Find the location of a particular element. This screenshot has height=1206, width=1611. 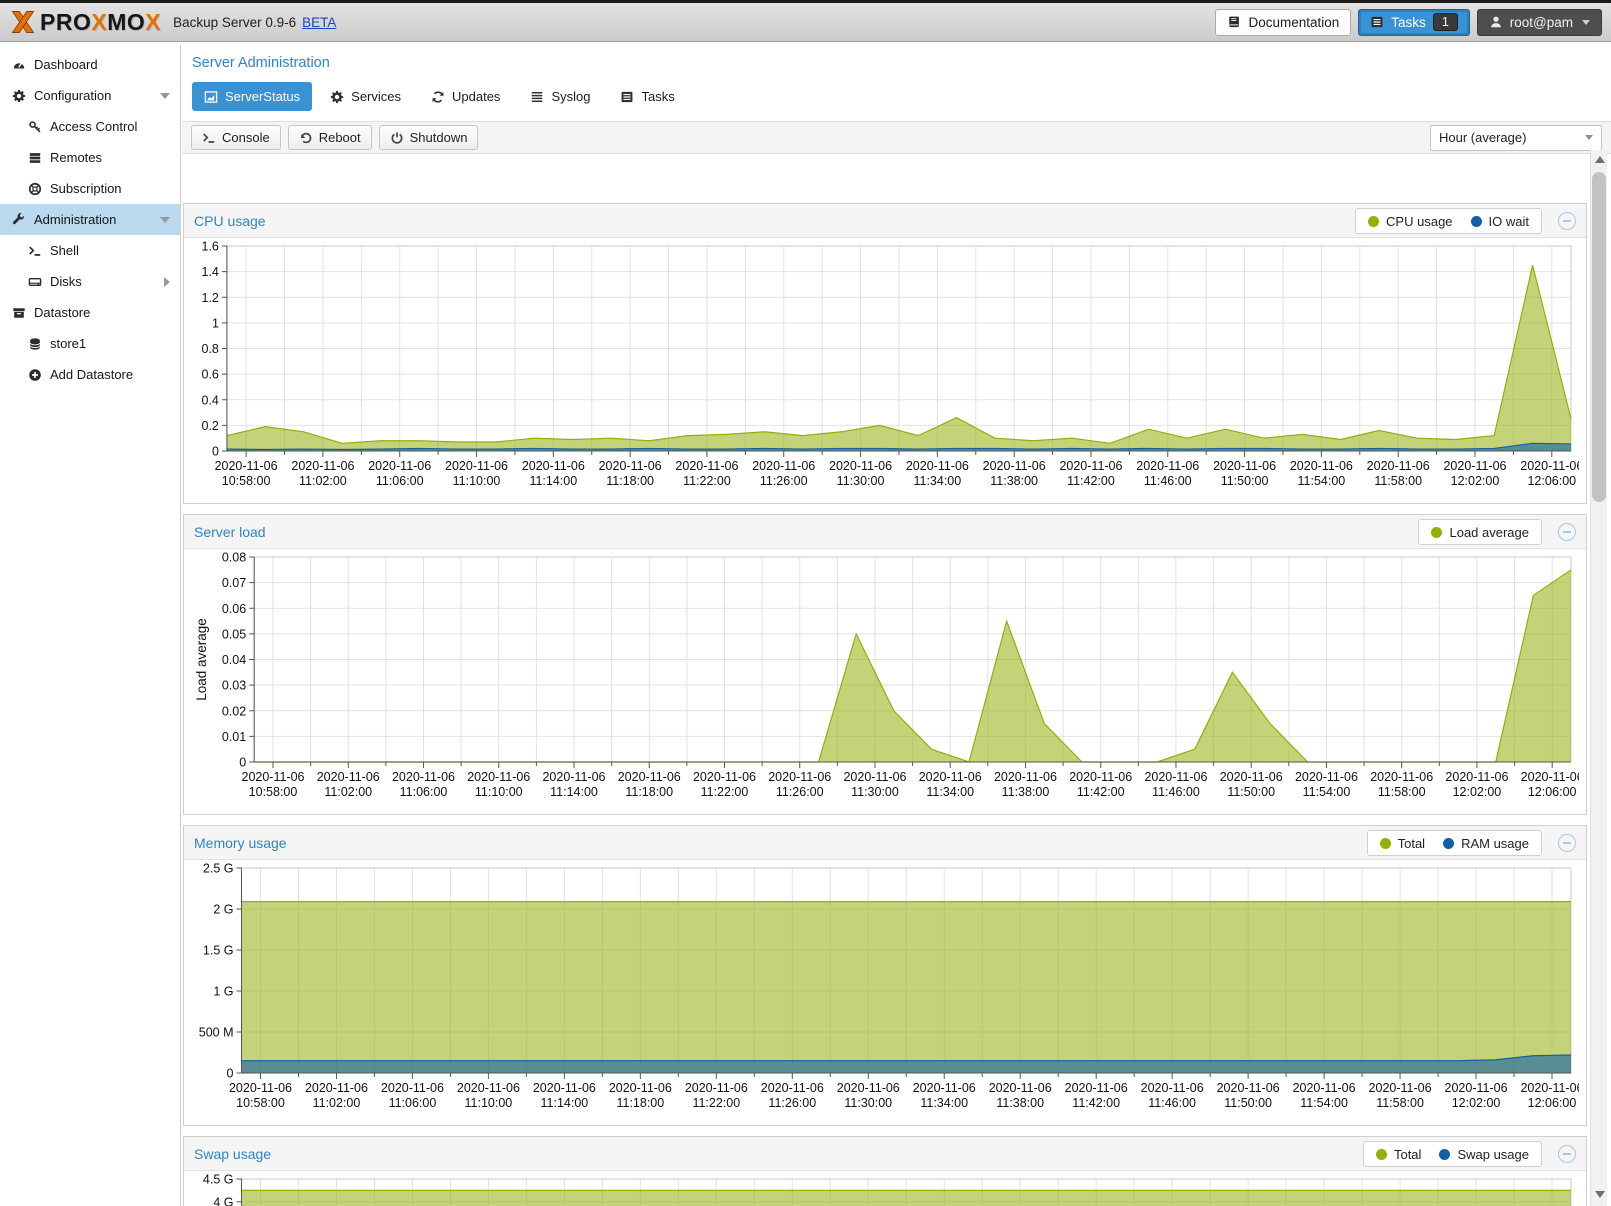

scrollbar-thumb is located at coordinates (1599, 337).